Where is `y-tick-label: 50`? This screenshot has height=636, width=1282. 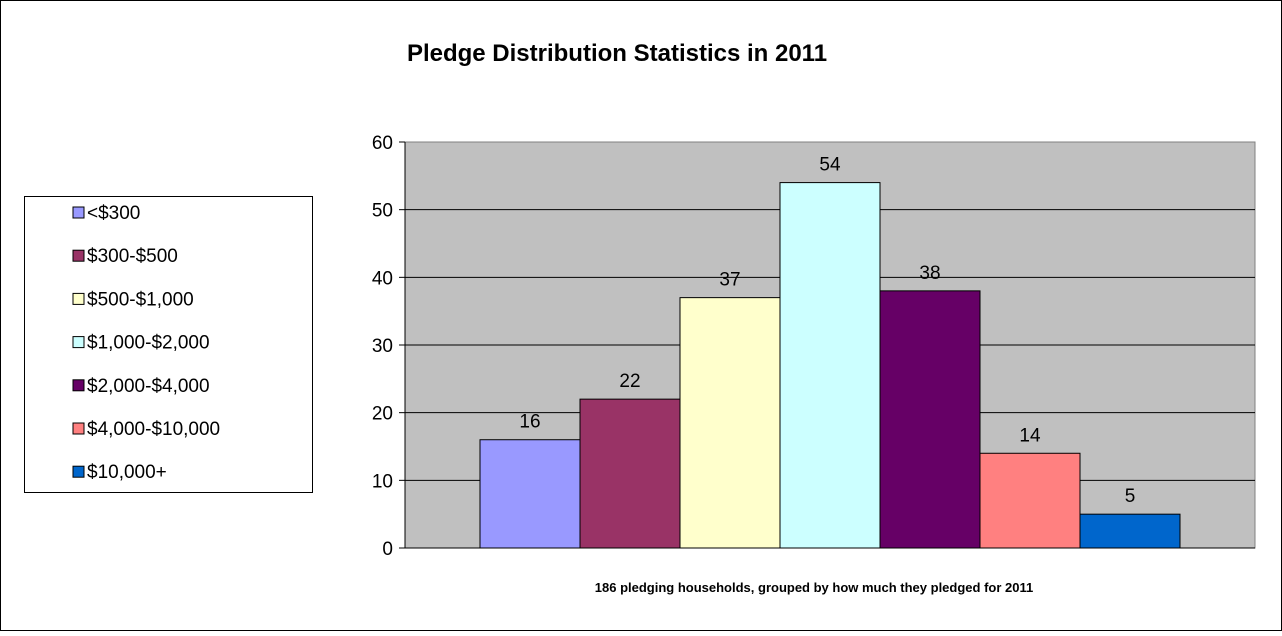
y-tick-label: 50 is located at coordinates (382, 211).